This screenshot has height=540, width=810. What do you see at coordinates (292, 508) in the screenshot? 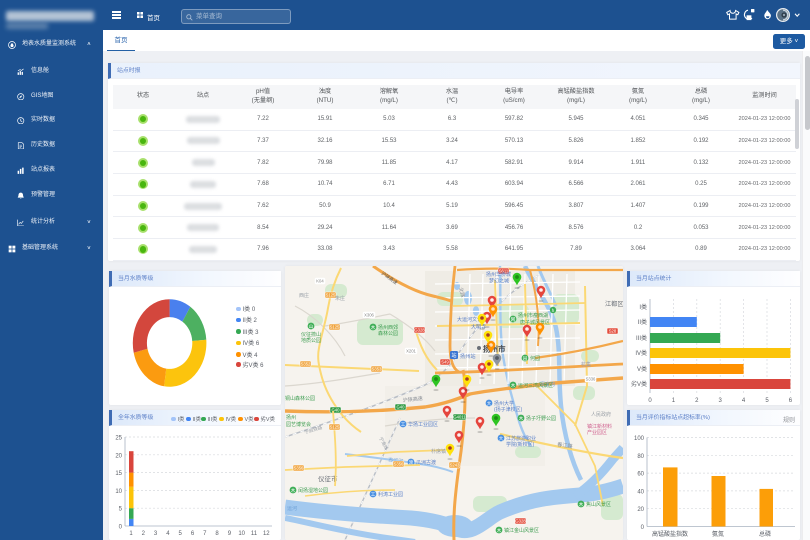
I see `svg-text: 运河` at bounding box center [292, 508].